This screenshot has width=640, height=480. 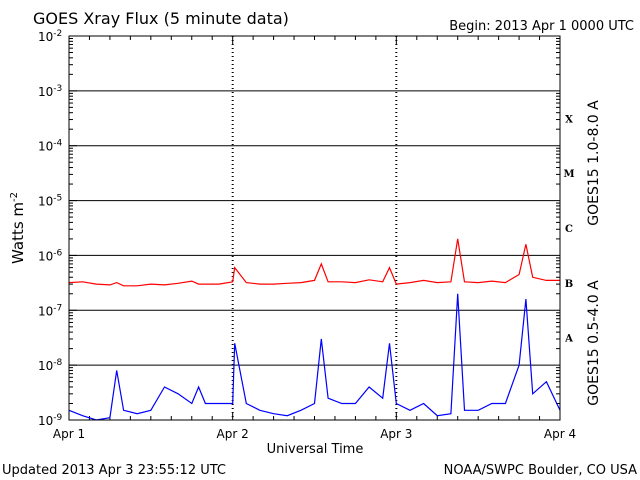 What do you see at coordinates (314, 262) in the screenshot?
I see `series-line-long-channel` at bounding box center [314, 262].